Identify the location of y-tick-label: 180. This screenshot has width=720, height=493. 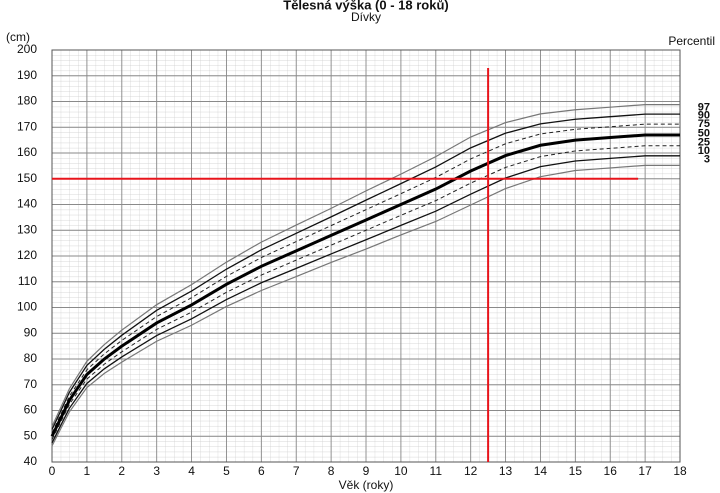
(27, 101).